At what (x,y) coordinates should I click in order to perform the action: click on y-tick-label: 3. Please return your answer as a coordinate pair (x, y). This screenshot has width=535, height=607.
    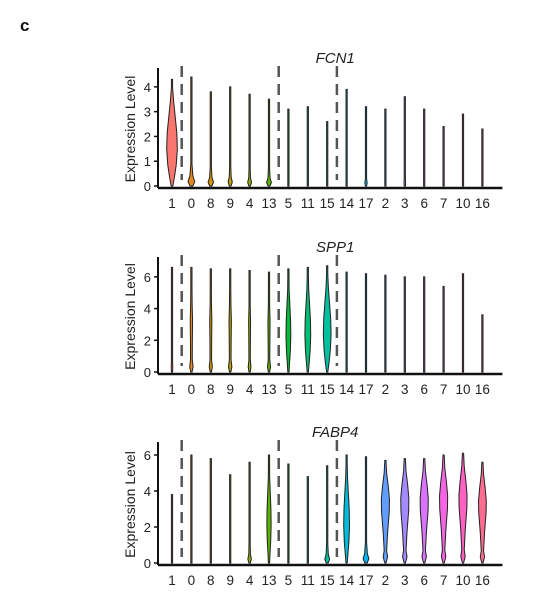
    Looking at the image, I should click on (147, 112).